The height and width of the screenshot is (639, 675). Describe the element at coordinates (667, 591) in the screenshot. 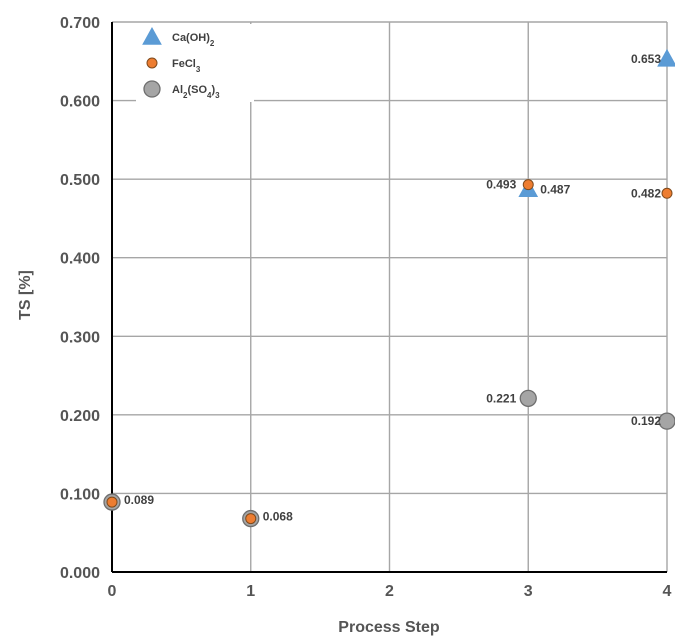

I see `x-tick-label: 4` at that location.